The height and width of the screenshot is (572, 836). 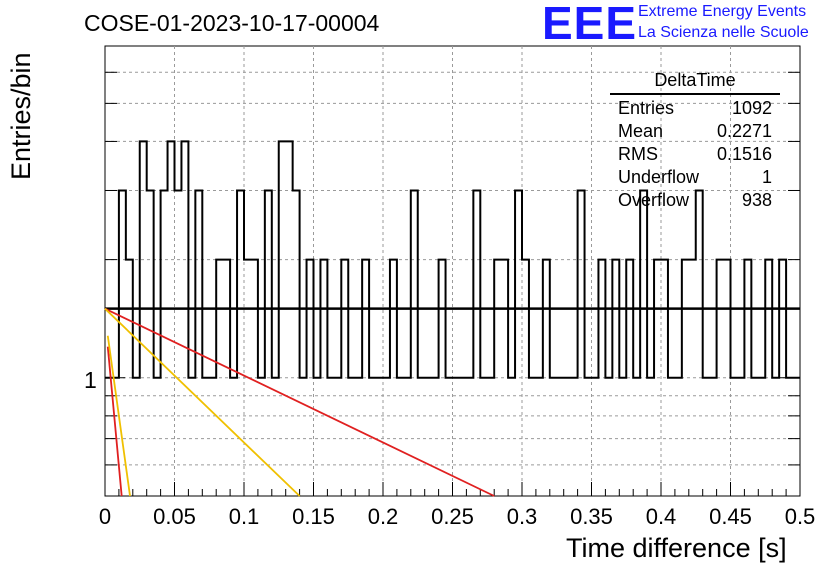 What do you see at coordinates (695, 82) in the screenshot?
I see `stats-title: DeltaTime` at bounding box center [695, 82].